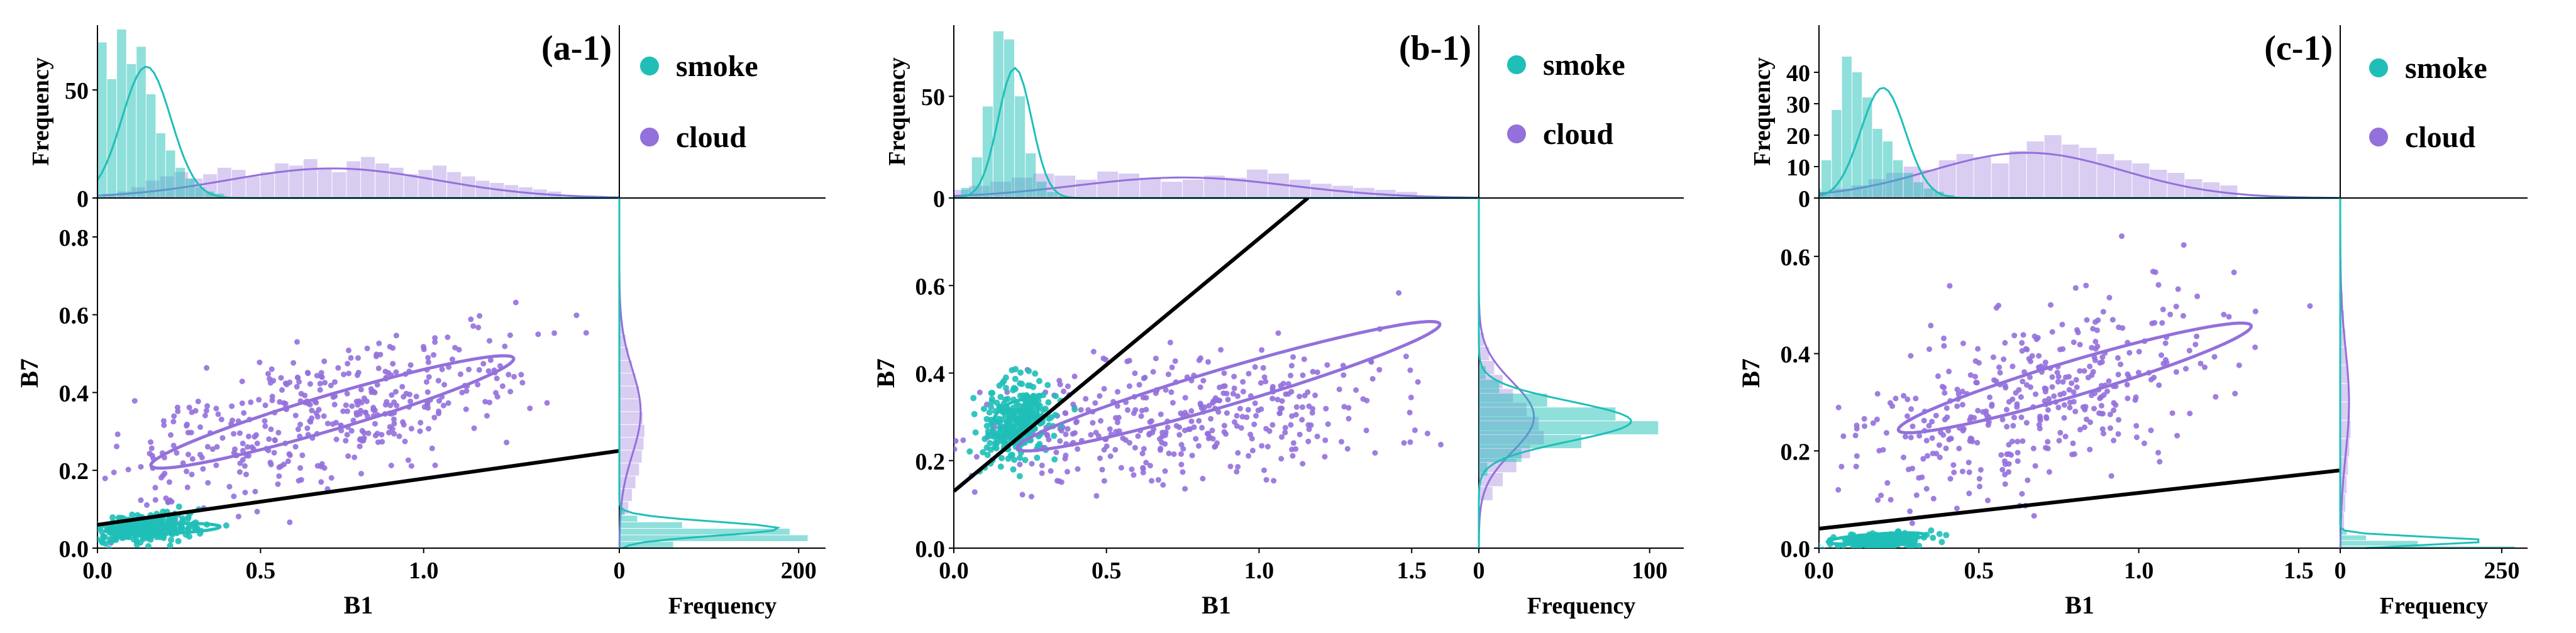  What do you see at coordinates (1516, 133) in the screenshot?
I see `legend-cloud-marker` at bounding box center [1516, 133].